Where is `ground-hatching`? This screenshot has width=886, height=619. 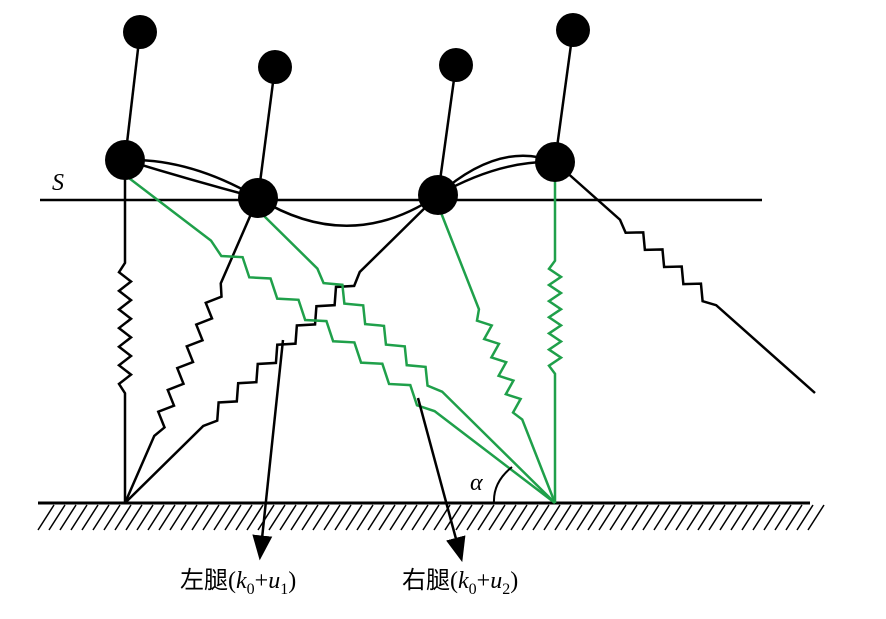 ground-hatching is located at coordinates (431, 517).